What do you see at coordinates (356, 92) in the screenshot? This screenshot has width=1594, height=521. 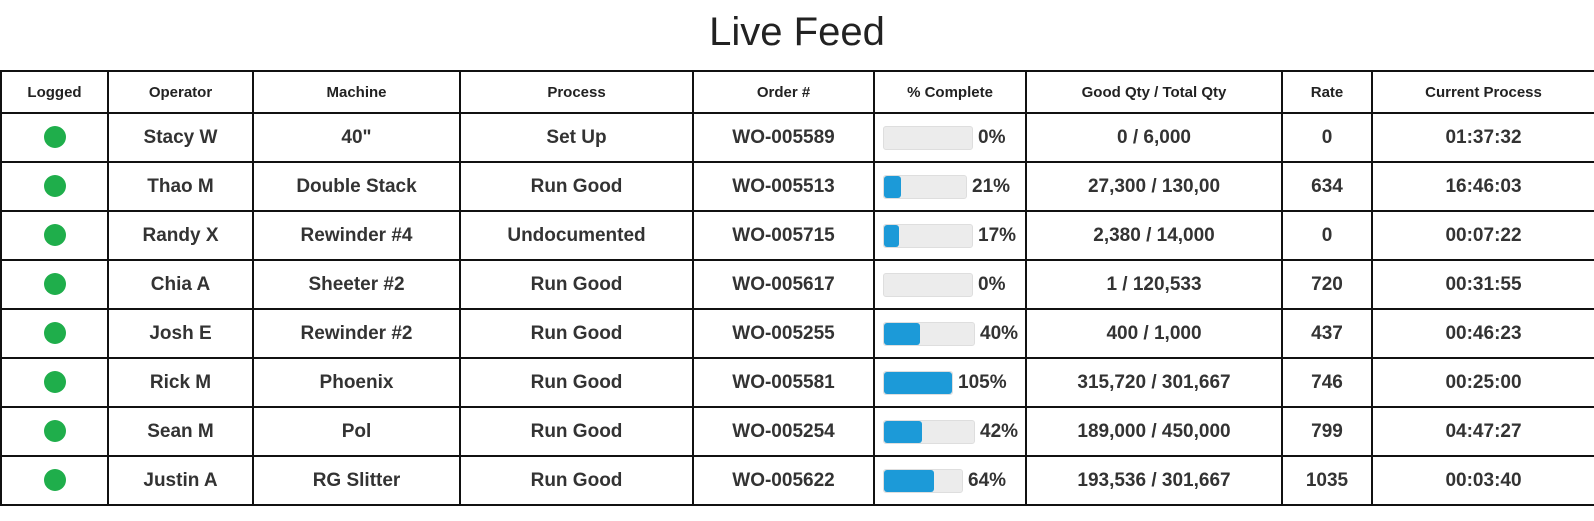 I see `header-machine: Machine` at bounding box center [356, 92].